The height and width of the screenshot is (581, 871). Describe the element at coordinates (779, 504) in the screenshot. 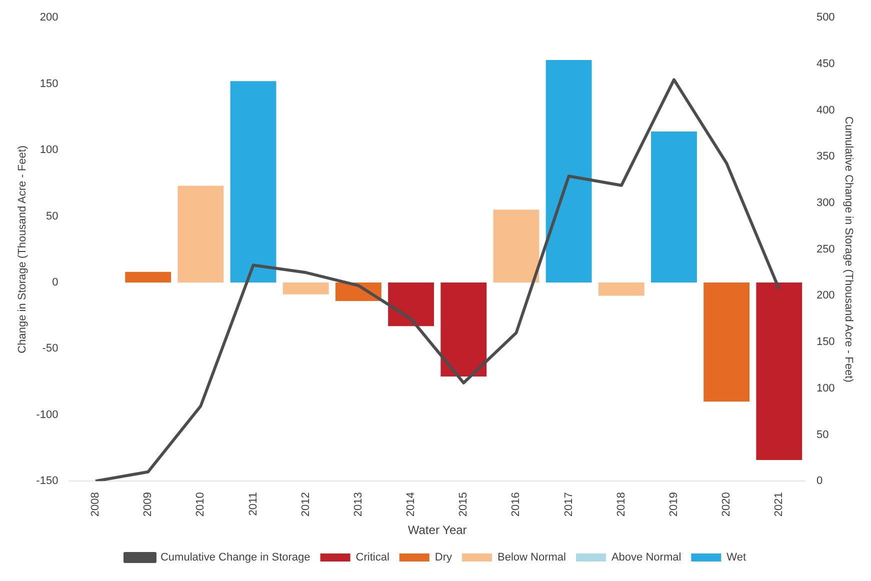

I see `x-tick-label: 2021` at that location.